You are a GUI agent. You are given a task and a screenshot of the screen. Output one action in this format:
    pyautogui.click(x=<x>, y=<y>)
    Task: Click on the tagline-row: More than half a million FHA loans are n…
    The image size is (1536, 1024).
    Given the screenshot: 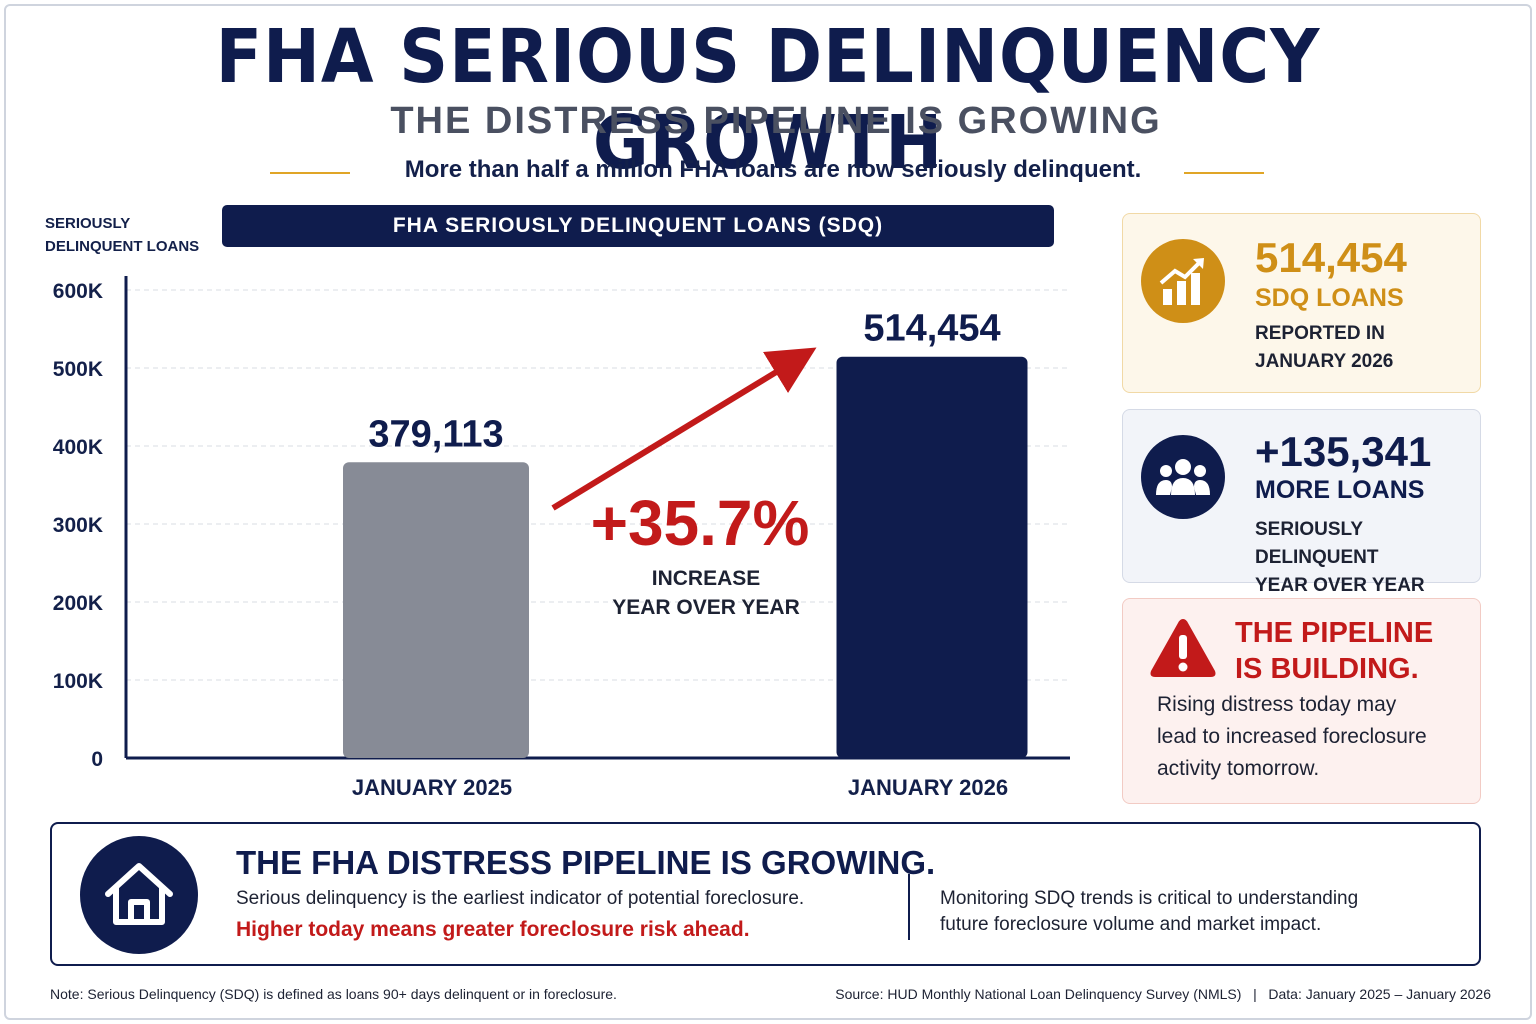 What is the action you would take?
    pyautogui.click(x=768, y=173)
    